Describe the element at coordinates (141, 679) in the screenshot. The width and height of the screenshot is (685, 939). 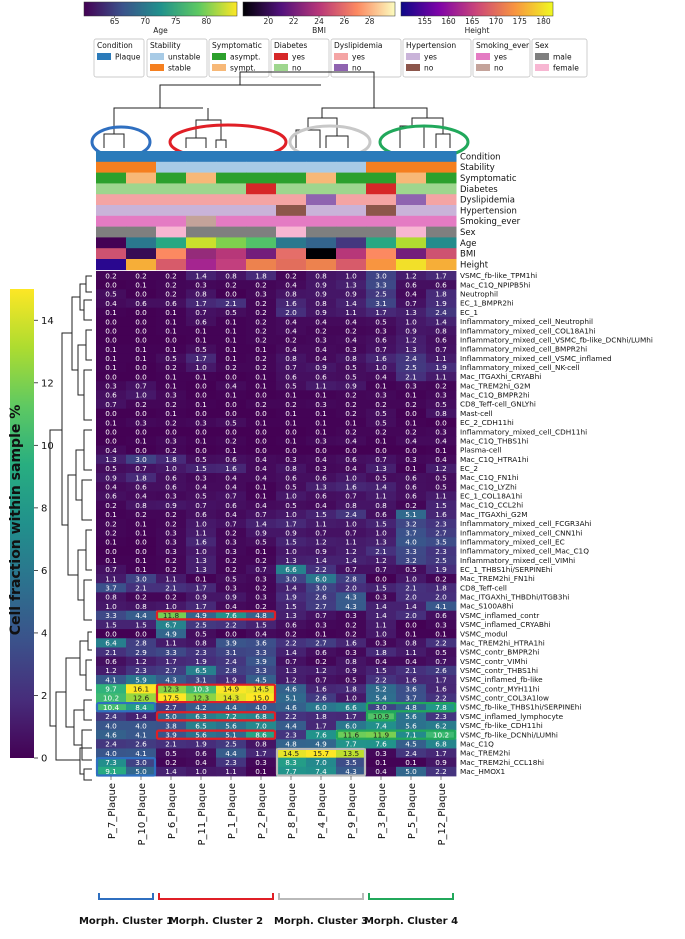
I see `cell-value-label: 5.9` at that location.